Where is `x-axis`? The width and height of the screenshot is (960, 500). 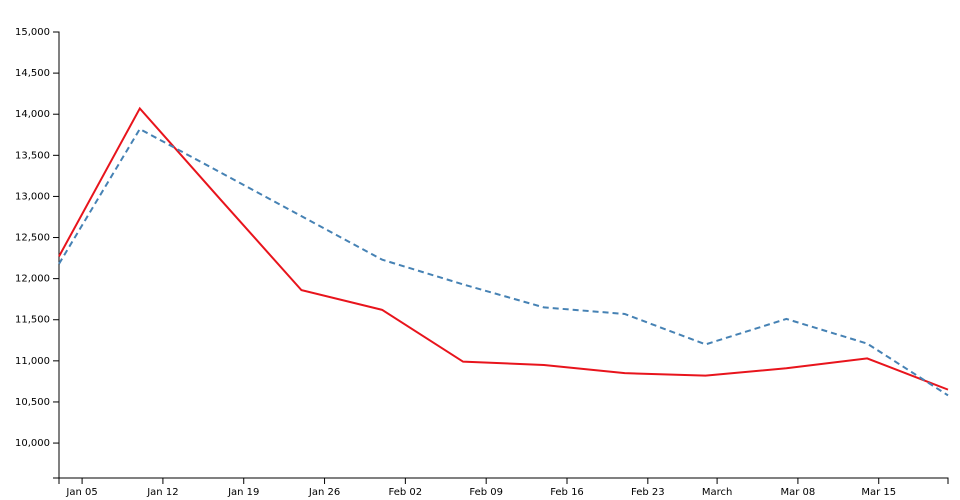
x-axis is located at coordinates (503, 480).